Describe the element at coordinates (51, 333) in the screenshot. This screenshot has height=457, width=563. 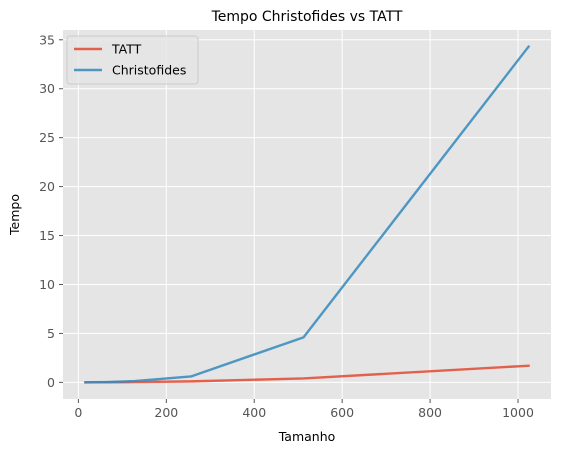
I see `y-tick-label: 5` at that location.